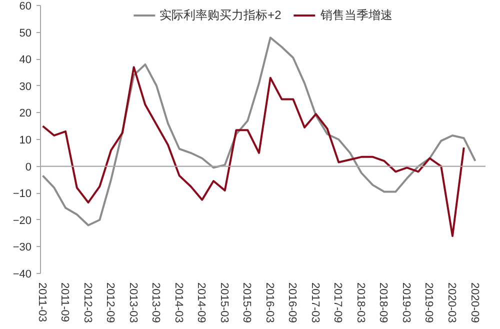 The height and width of the screenshot is (329, 500). What do you see at coordinates (25, 60) in the screenshot?
I see `y-tick-label: 40` at bounding box center [25, 60].